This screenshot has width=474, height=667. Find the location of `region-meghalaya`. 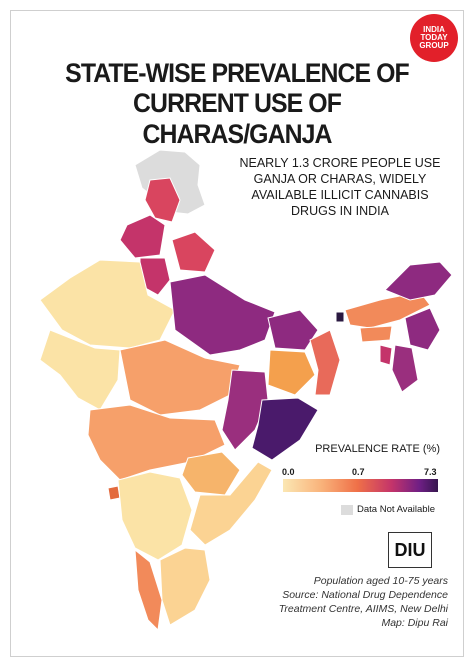

region-meghalaya is located at coordinates (376, 334).